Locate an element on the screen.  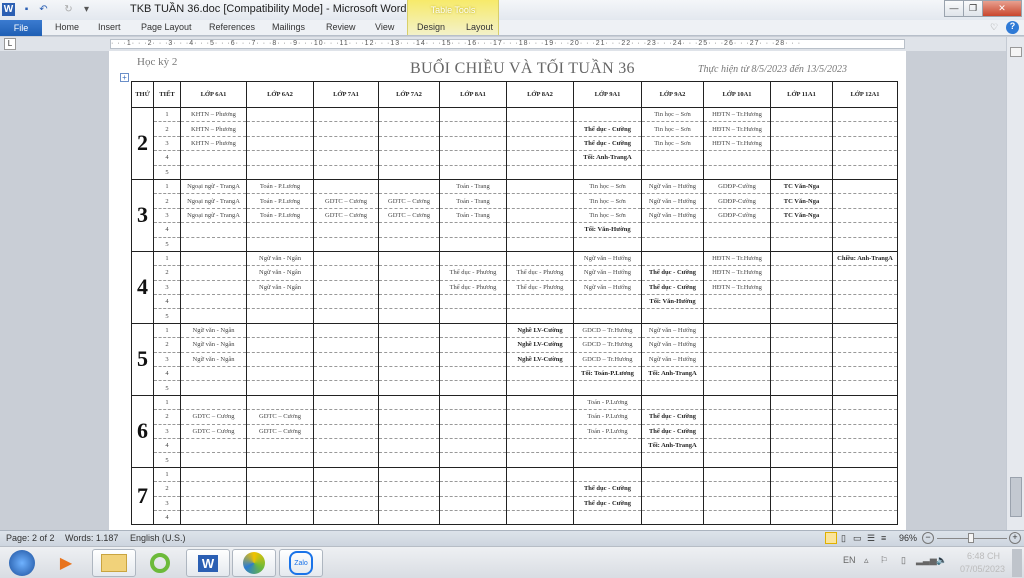
zalo-icon: Zalo is located at coordinates (301, 563).